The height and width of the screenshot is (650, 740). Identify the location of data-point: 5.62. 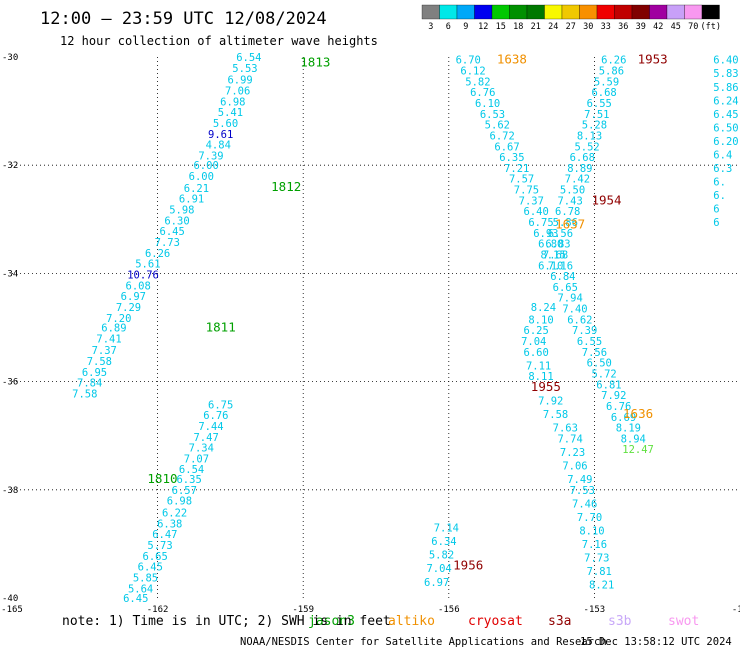
(497, 126).